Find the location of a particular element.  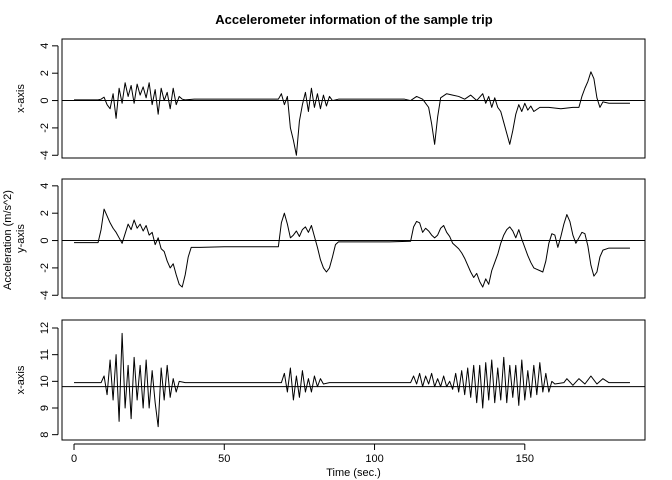

y-axis-label: y-axis is located at coordinates (21, 238).